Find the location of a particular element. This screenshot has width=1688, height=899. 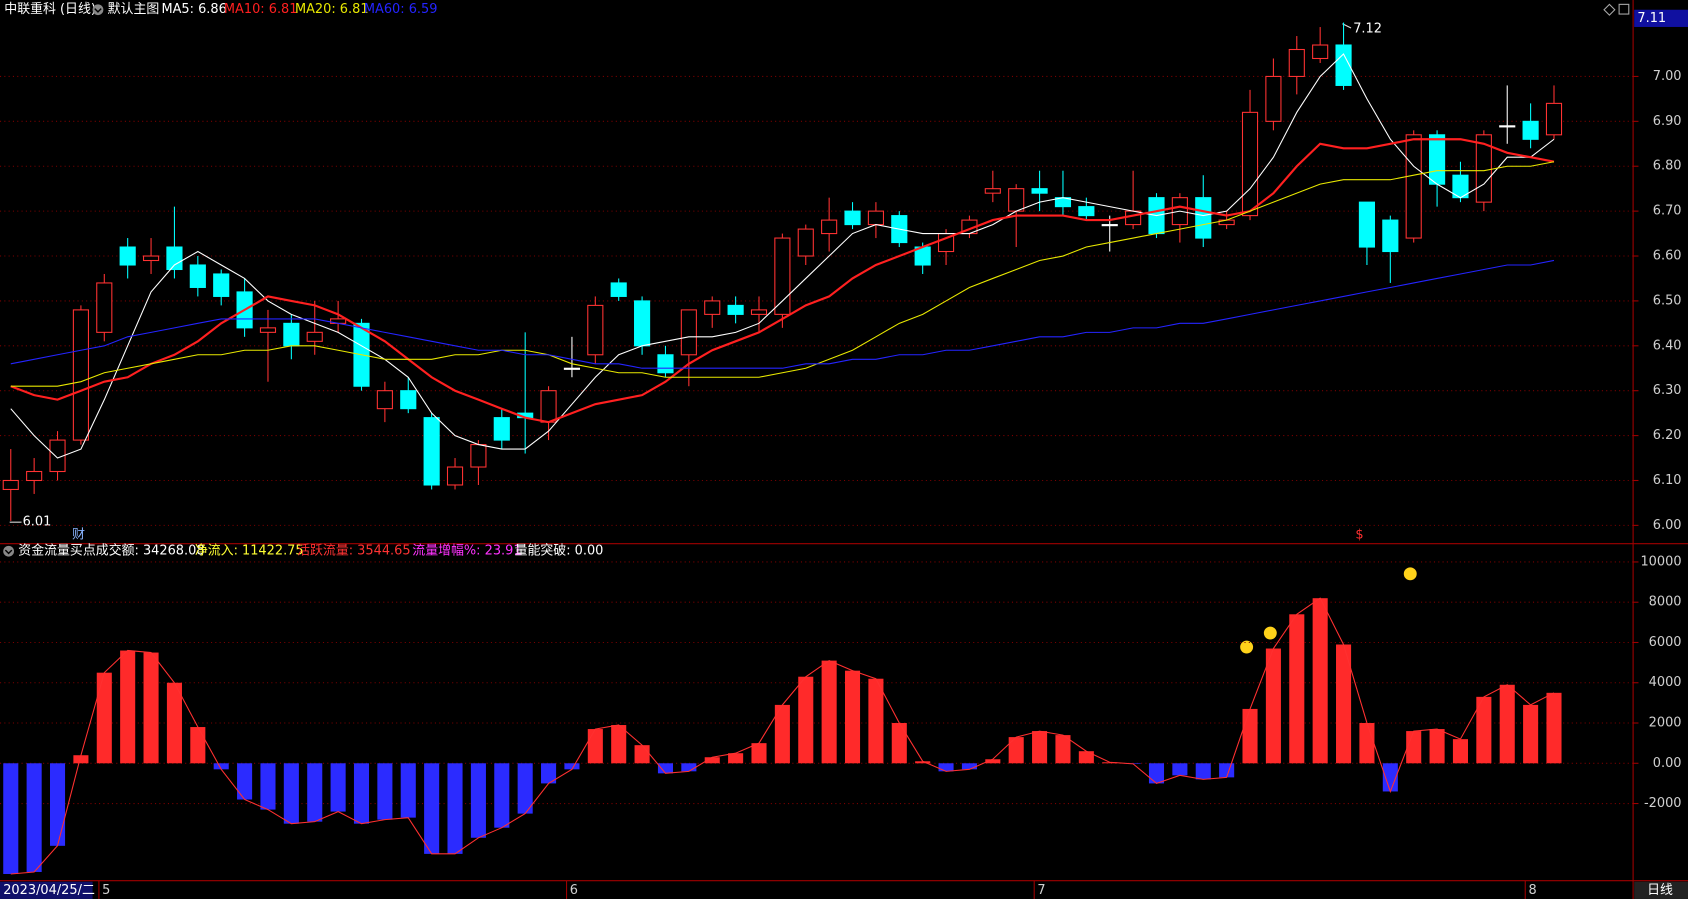

y-tick-label: 6.70 is located at coordinates (1667, 211).